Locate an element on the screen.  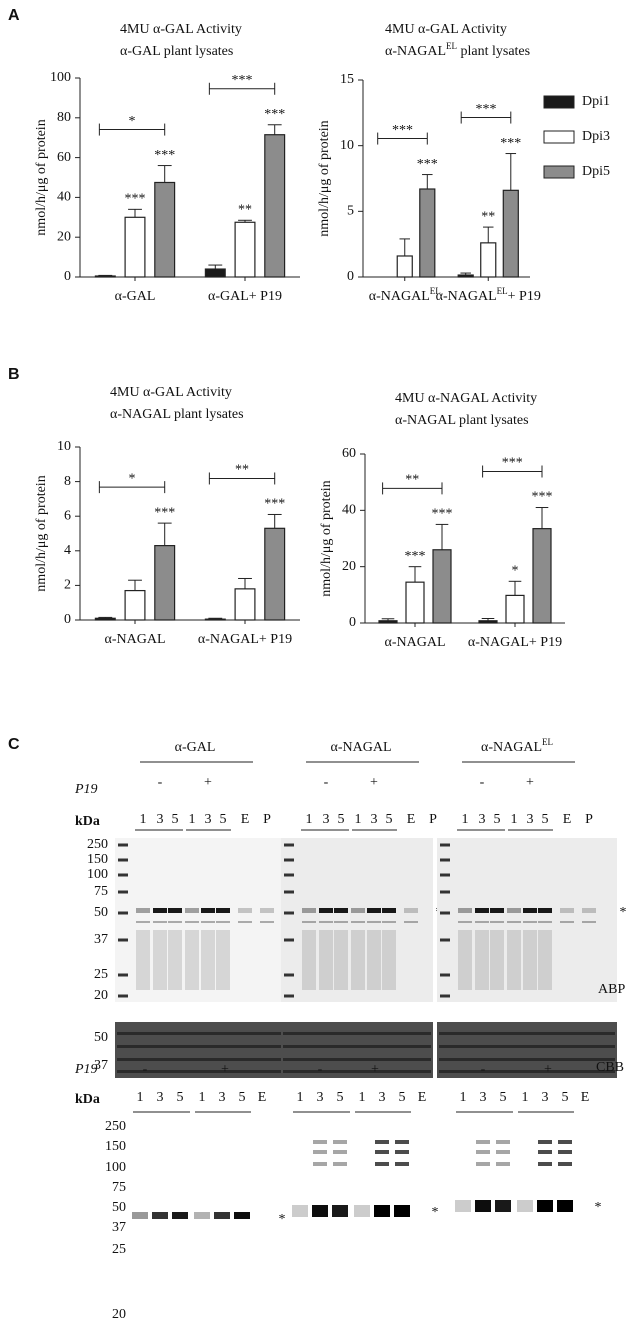
marker-label: 75 is located at coordinates (119, 1187).